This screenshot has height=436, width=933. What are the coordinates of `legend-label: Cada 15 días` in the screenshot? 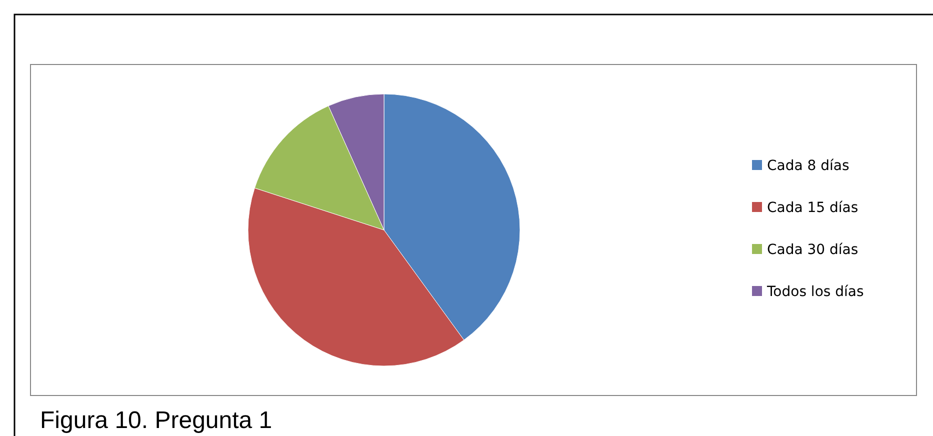 It's located at (812, 208).